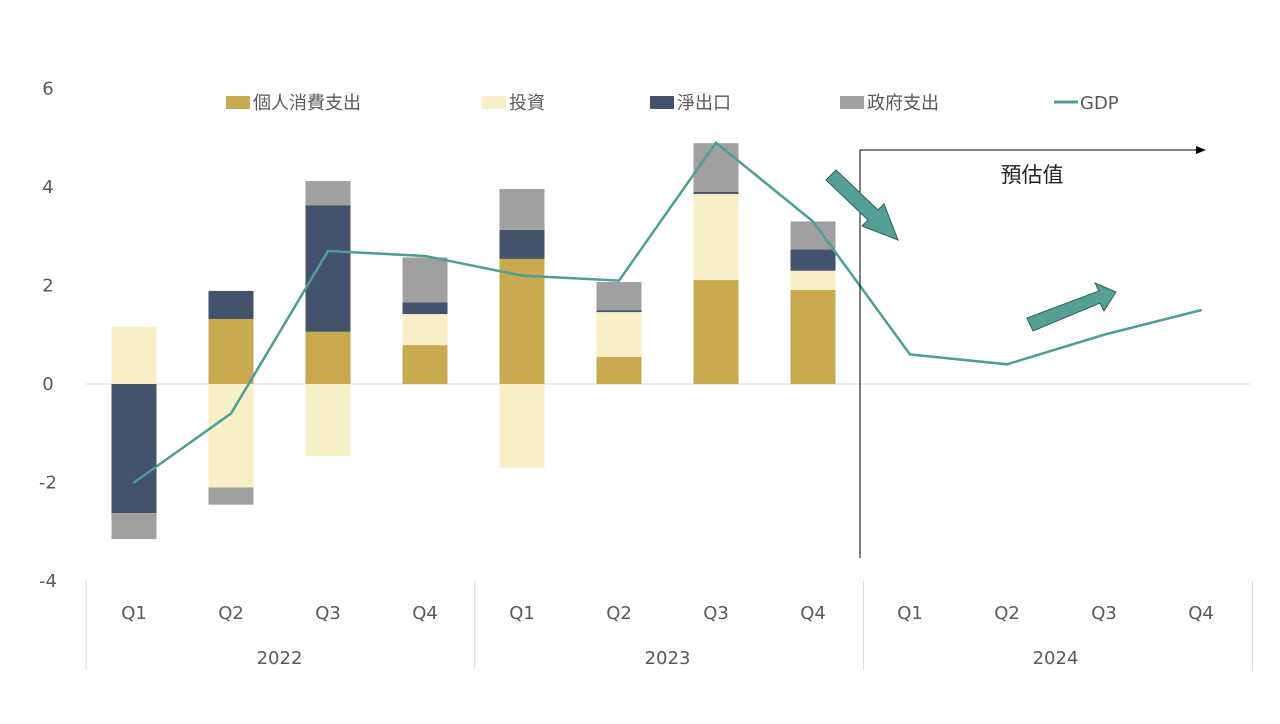 This screenshot has width=1280, height=724. I want to click on legend-label: GDP, so click(1099, 103).